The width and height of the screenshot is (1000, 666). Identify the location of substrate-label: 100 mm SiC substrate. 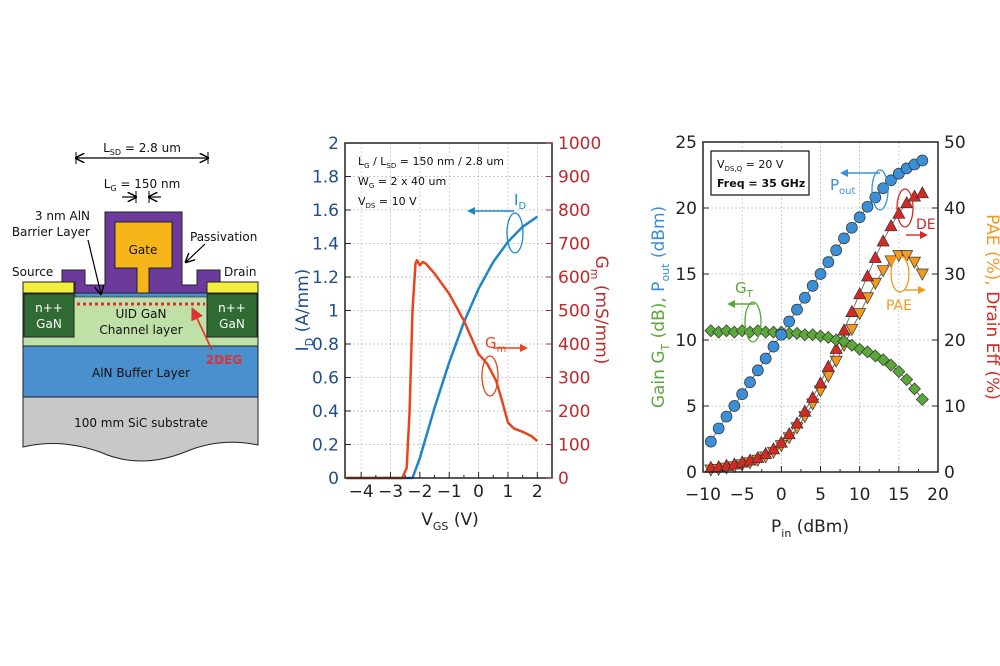
(141, 423).